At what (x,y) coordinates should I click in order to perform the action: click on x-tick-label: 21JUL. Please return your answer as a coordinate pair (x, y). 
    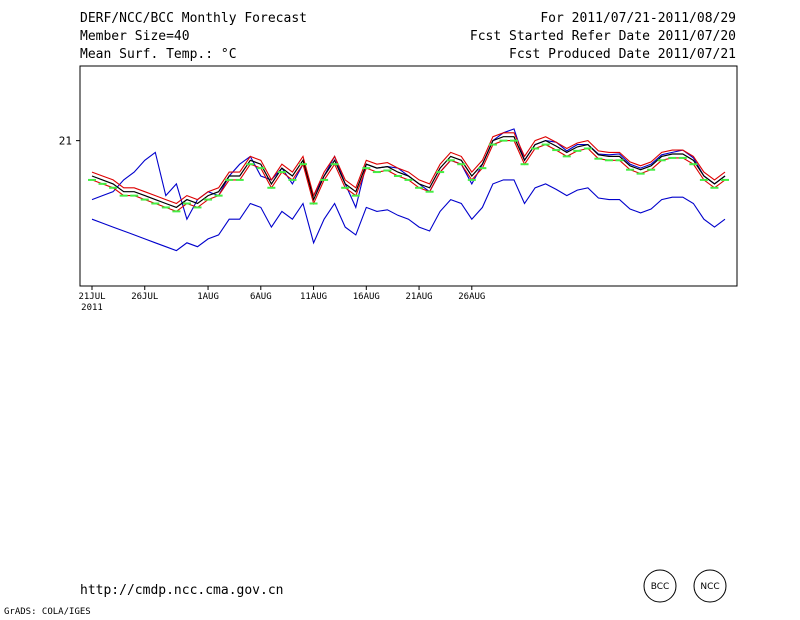
    Looking at the image, I should click on (91, 297).